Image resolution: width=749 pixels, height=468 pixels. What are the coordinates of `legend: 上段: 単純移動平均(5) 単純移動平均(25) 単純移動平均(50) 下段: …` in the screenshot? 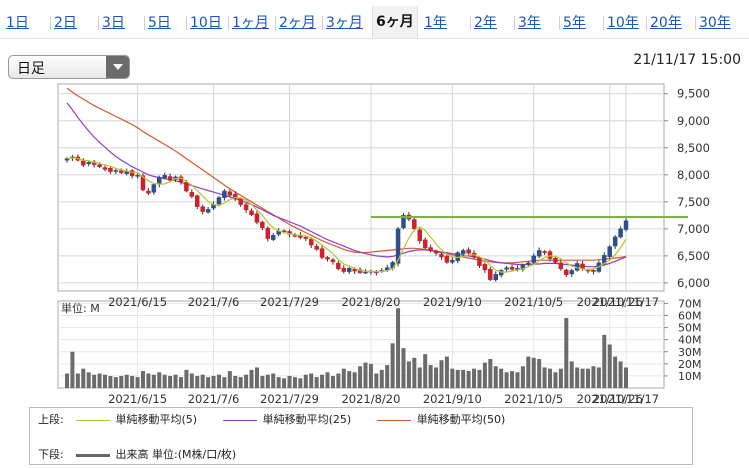 It's located at (361, 436).